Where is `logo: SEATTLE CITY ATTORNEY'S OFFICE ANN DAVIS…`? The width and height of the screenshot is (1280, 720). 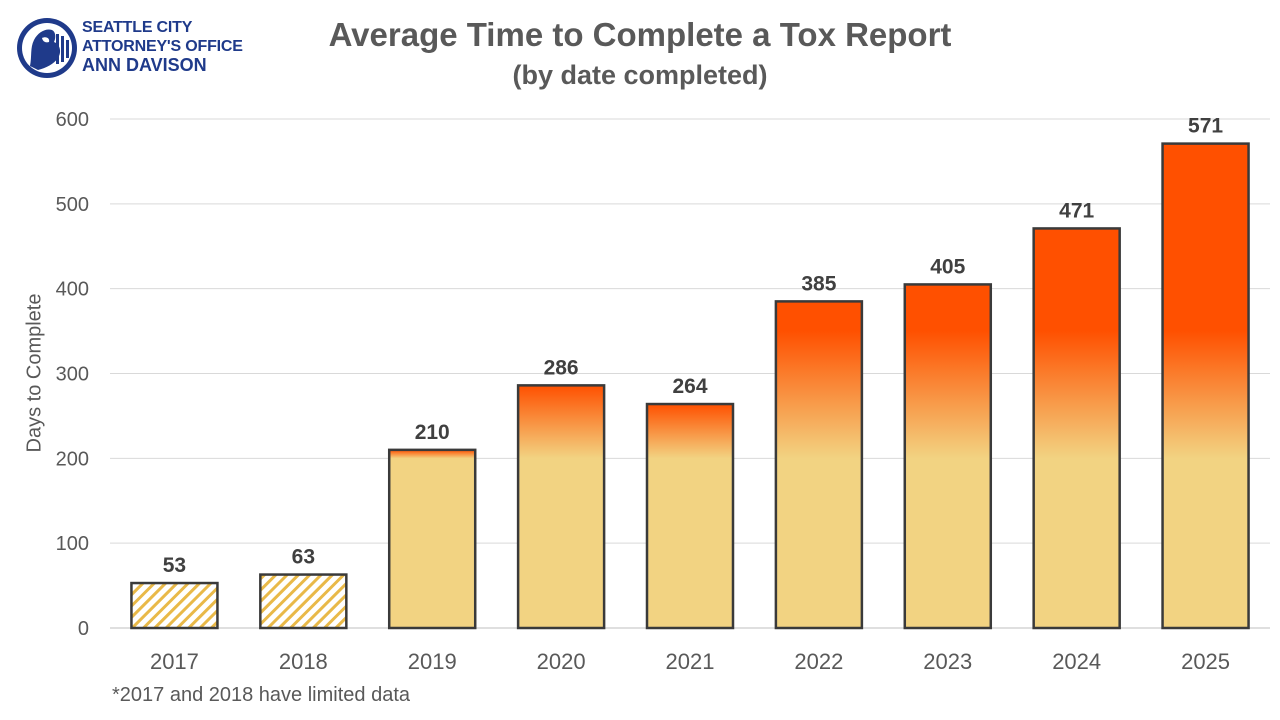 logo: SEATTLE CITY ATTORNEY'S OFFICE ANN DAVIS… is located at coordinates (136, 49).